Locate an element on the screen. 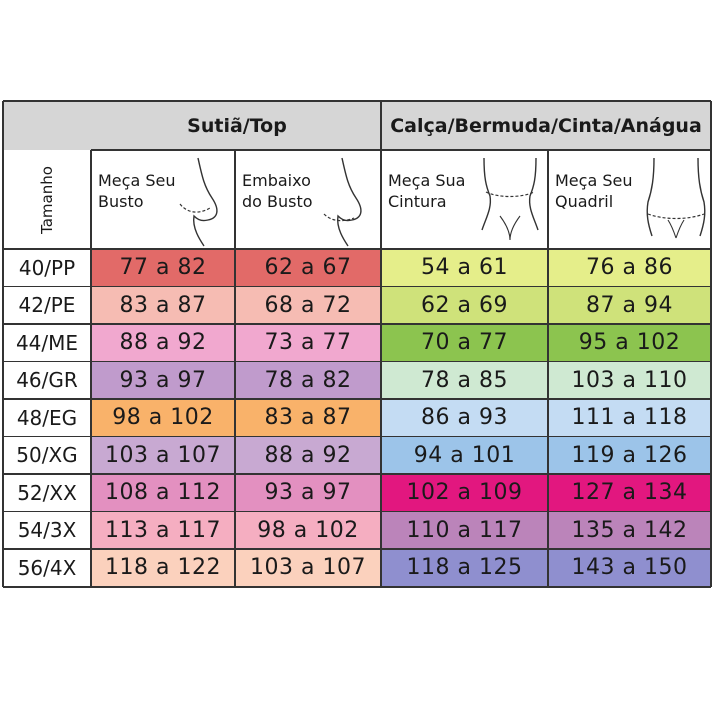 The image size is (714, 714). bust-column-header-line-2: Busto is located at coordinates (121, 201).